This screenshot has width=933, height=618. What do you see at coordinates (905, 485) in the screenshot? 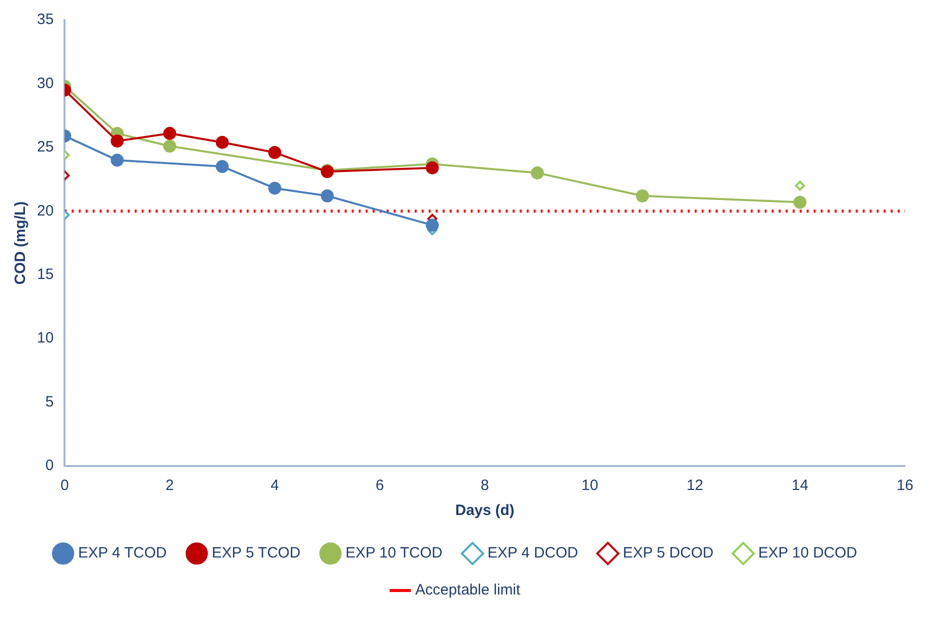
I see `x-tick-label: 16` at bounding box center [905, 485].